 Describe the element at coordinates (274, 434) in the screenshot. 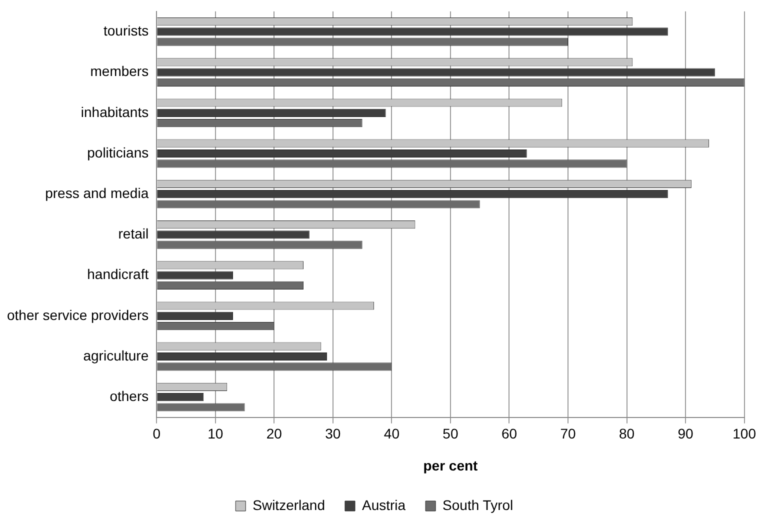

I see `x-tick-label: 20` at that location.